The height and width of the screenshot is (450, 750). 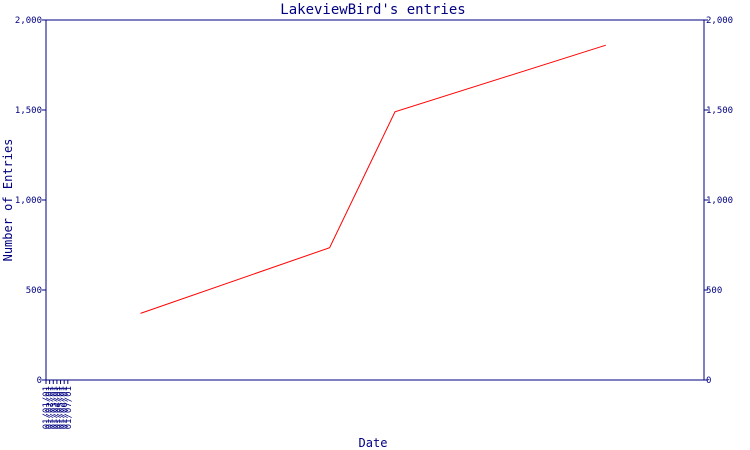 I want to click on x-tick-label: 01/06/01, so click(x=65, y=407).